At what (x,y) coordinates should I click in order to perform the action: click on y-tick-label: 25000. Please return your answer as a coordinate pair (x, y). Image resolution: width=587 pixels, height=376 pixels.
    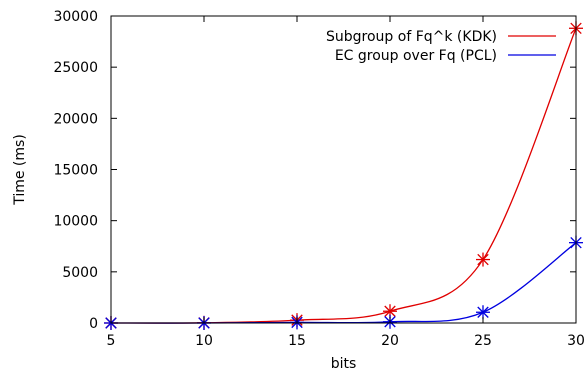
    Looking at the image, I should click on (75, 68).